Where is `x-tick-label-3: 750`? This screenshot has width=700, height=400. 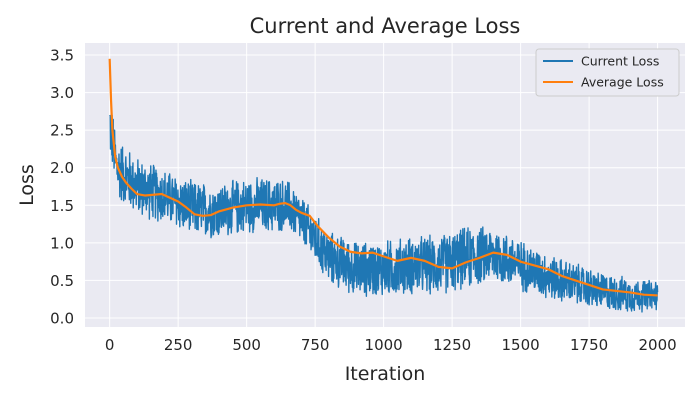
x-tick-label-3: 750 is located at coordinates (315, 345).